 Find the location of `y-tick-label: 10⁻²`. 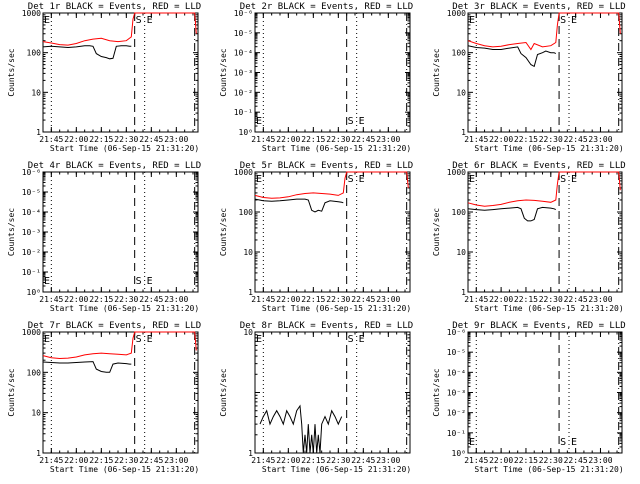

y-tick-label: 10⁻² is located at coordinates (456, 413).